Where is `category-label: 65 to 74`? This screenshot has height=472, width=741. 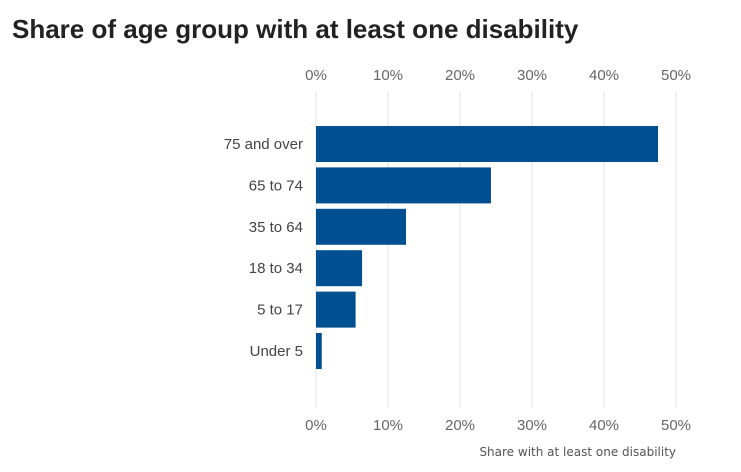
category-label: 65 to 74 is located at coordinates (276, 185).